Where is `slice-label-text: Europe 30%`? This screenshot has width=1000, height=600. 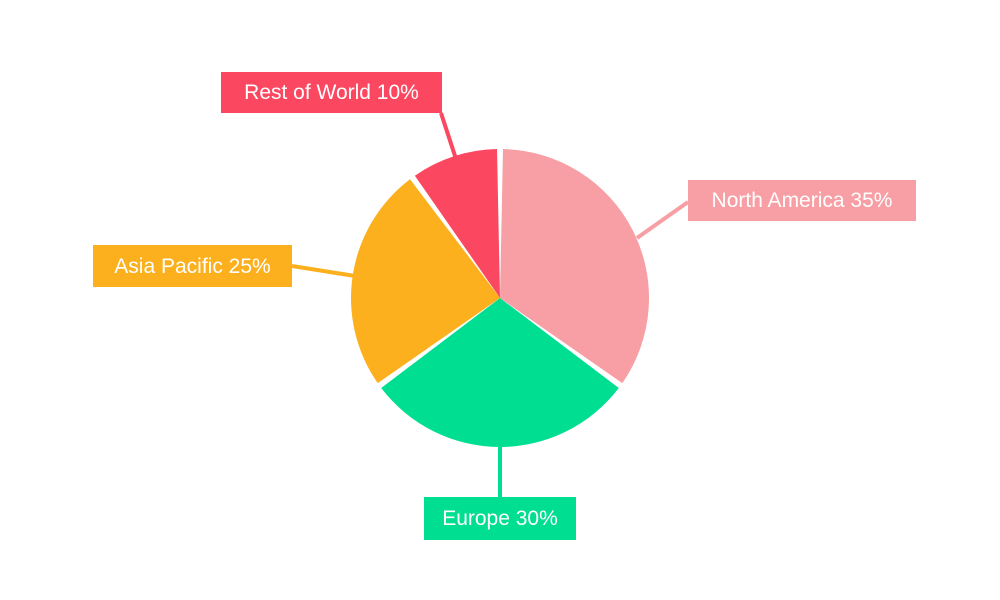
slice-label-text: Europe 30% is located at coordinates (500, 518).